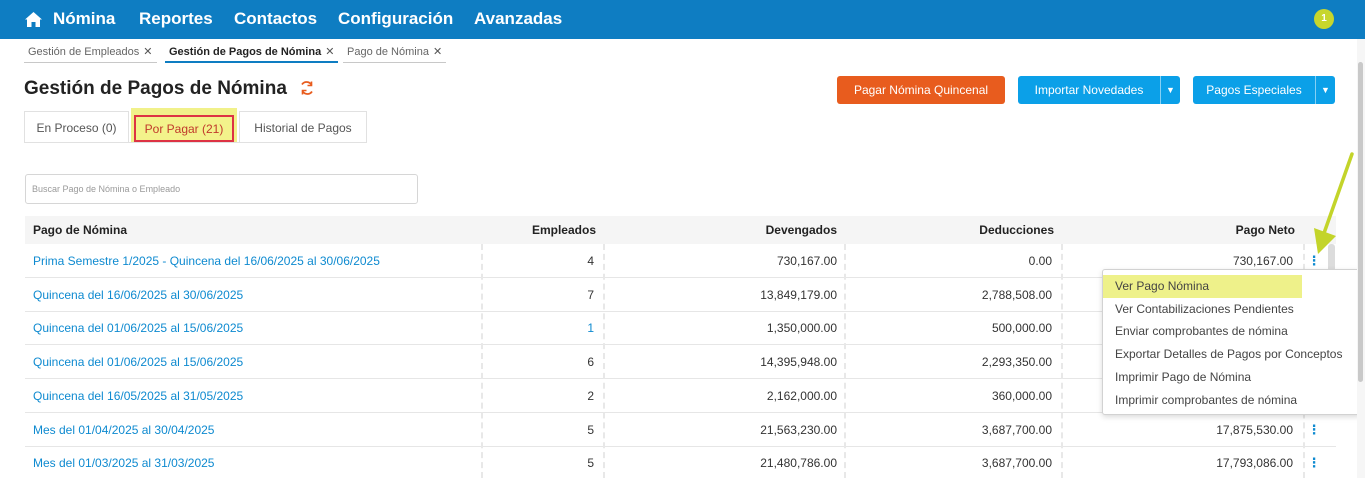 Image resolution: width=1365 pixels, height=478 pixels. Describe the element at coordinates (1254, 90) in the screenshot. I see `pagos-especiales-label: Pagos Especiales` at that location.